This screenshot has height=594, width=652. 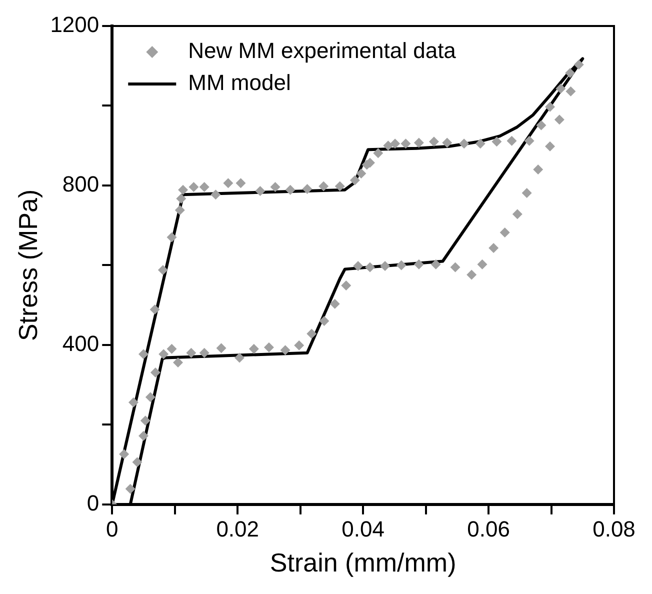 I want to click on x-tick-label: 0.06, so click(x=488, y=529).